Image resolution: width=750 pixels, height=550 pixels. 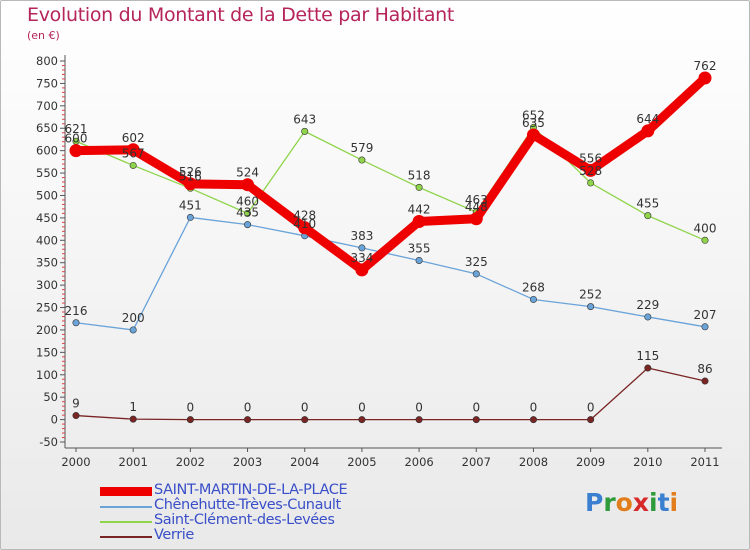 I want to click on data-label: 451, so click(x=190, y=205).